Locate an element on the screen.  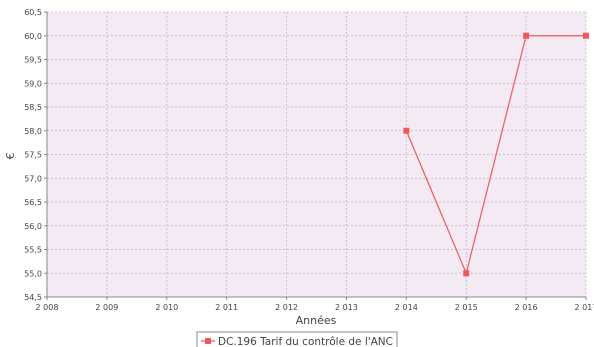
x-tick-label: 2 009 is located at coordinates (106, 307).